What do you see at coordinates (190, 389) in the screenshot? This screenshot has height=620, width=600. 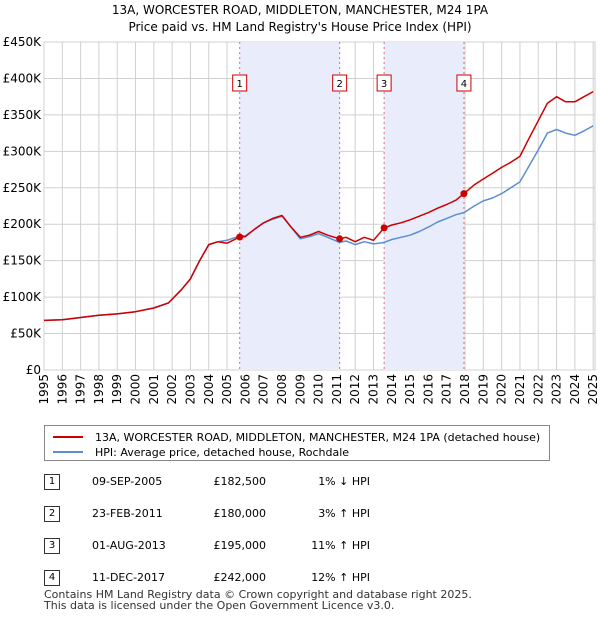 I see `x-tick-label: 2003` at bounding box center [190, 389].